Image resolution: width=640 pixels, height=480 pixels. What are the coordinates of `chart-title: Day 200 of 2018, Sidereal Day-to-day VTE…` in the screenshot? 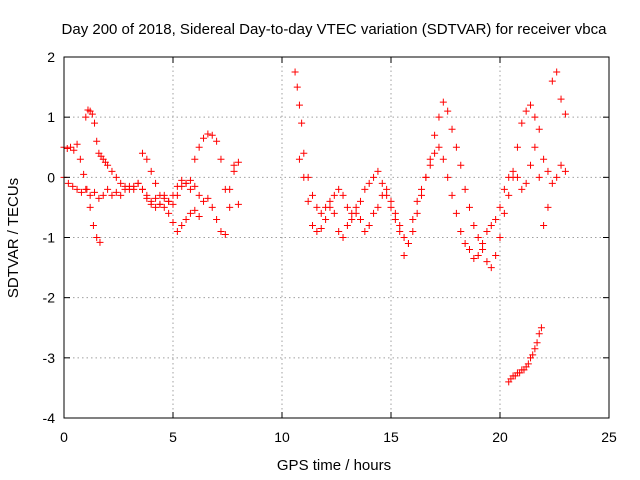 It's located at (335, 29).